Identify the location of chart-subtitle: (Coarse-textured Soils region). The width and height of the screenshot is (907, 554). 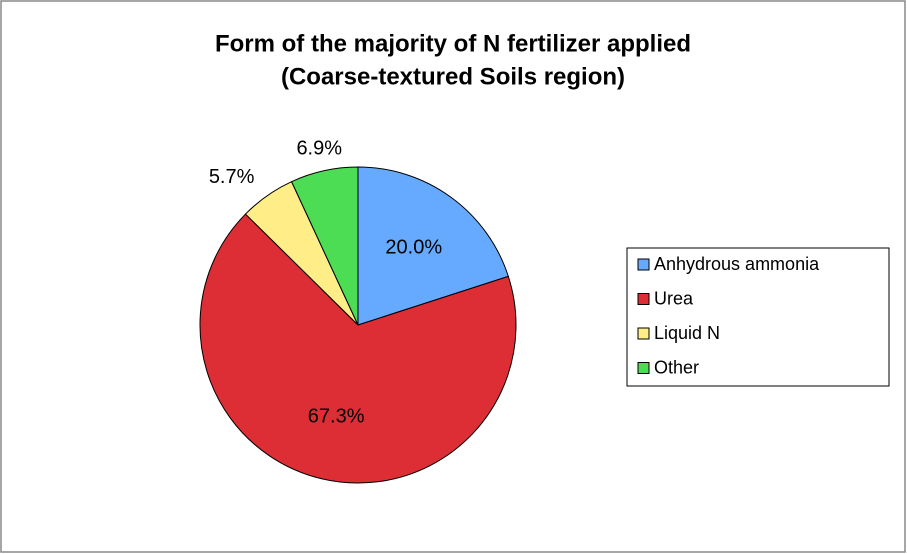
(453, 76).